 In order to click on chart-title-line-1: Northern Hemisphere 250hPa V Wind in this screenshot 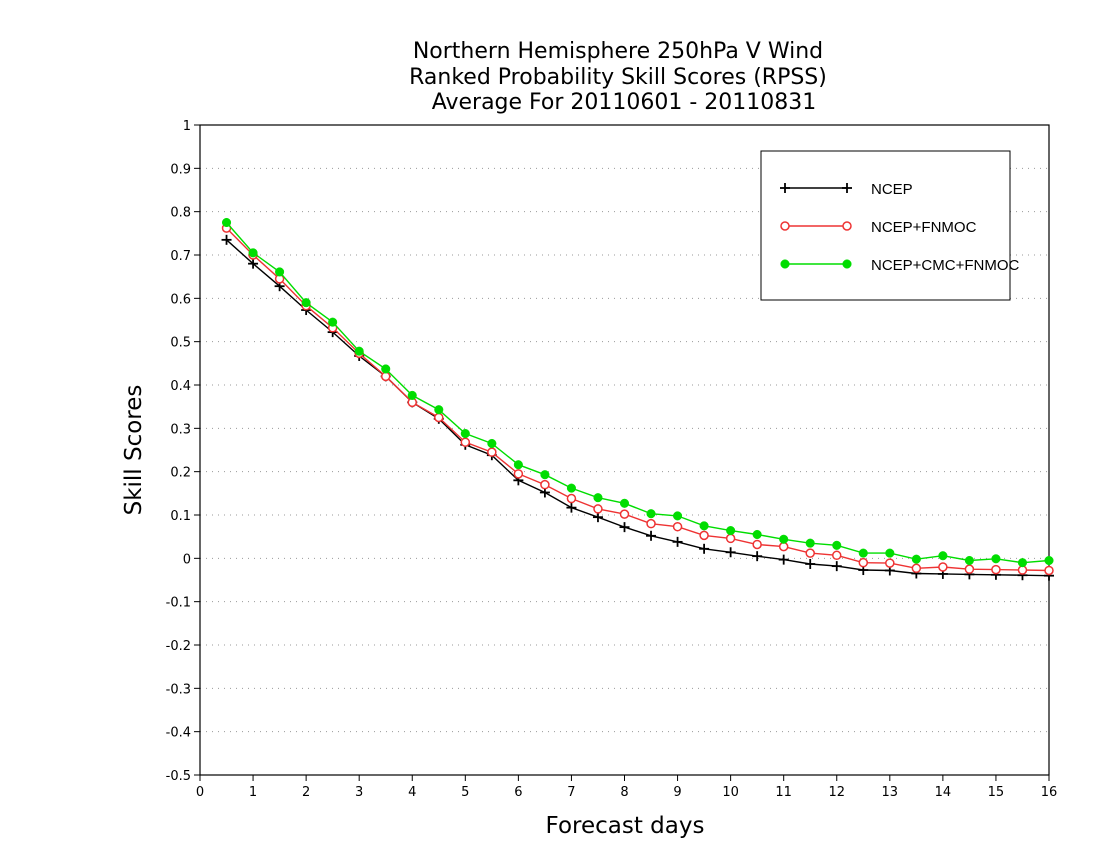, I will do `click(618, 51)`.